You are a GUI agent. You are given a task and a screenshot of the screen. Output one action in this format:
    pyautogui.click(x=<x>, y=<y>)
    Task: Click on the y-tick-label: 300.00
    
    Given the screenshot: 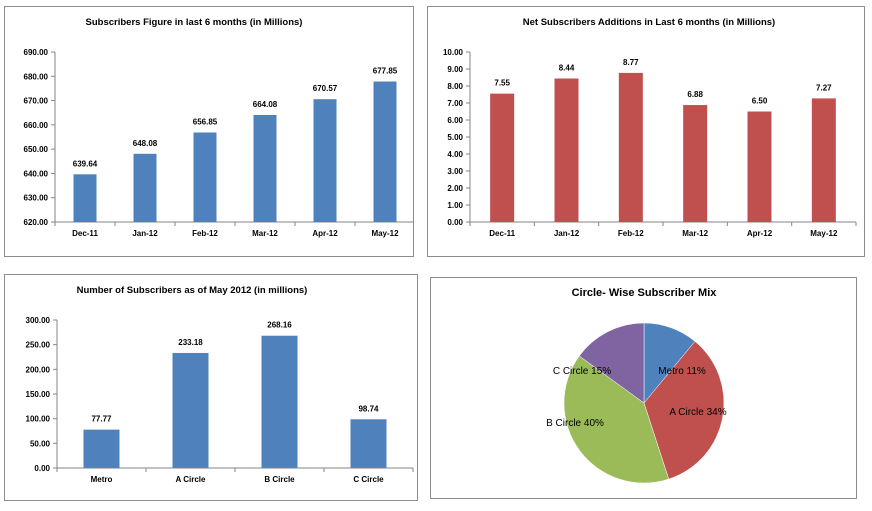 What is the action you would take?
    pyautogui.click(x=38, y=320)
    